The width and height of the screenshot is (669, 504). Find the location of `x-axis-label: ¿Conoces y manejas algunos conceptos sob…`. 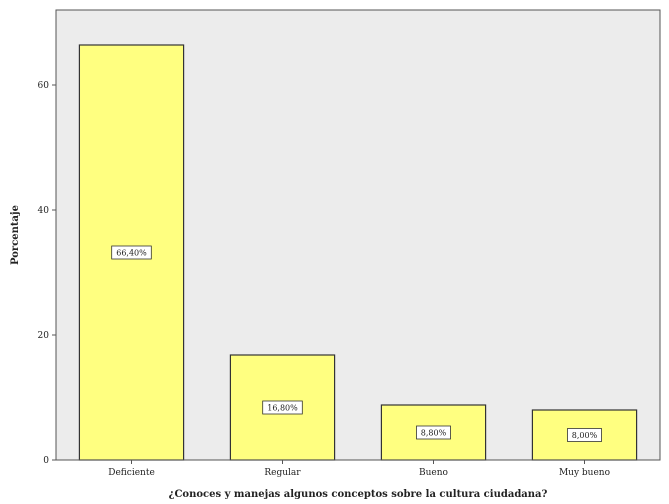

x-axis-label: ¿Conoces y manejas algunos conceptos sob… is located at coordinates (358, 494).